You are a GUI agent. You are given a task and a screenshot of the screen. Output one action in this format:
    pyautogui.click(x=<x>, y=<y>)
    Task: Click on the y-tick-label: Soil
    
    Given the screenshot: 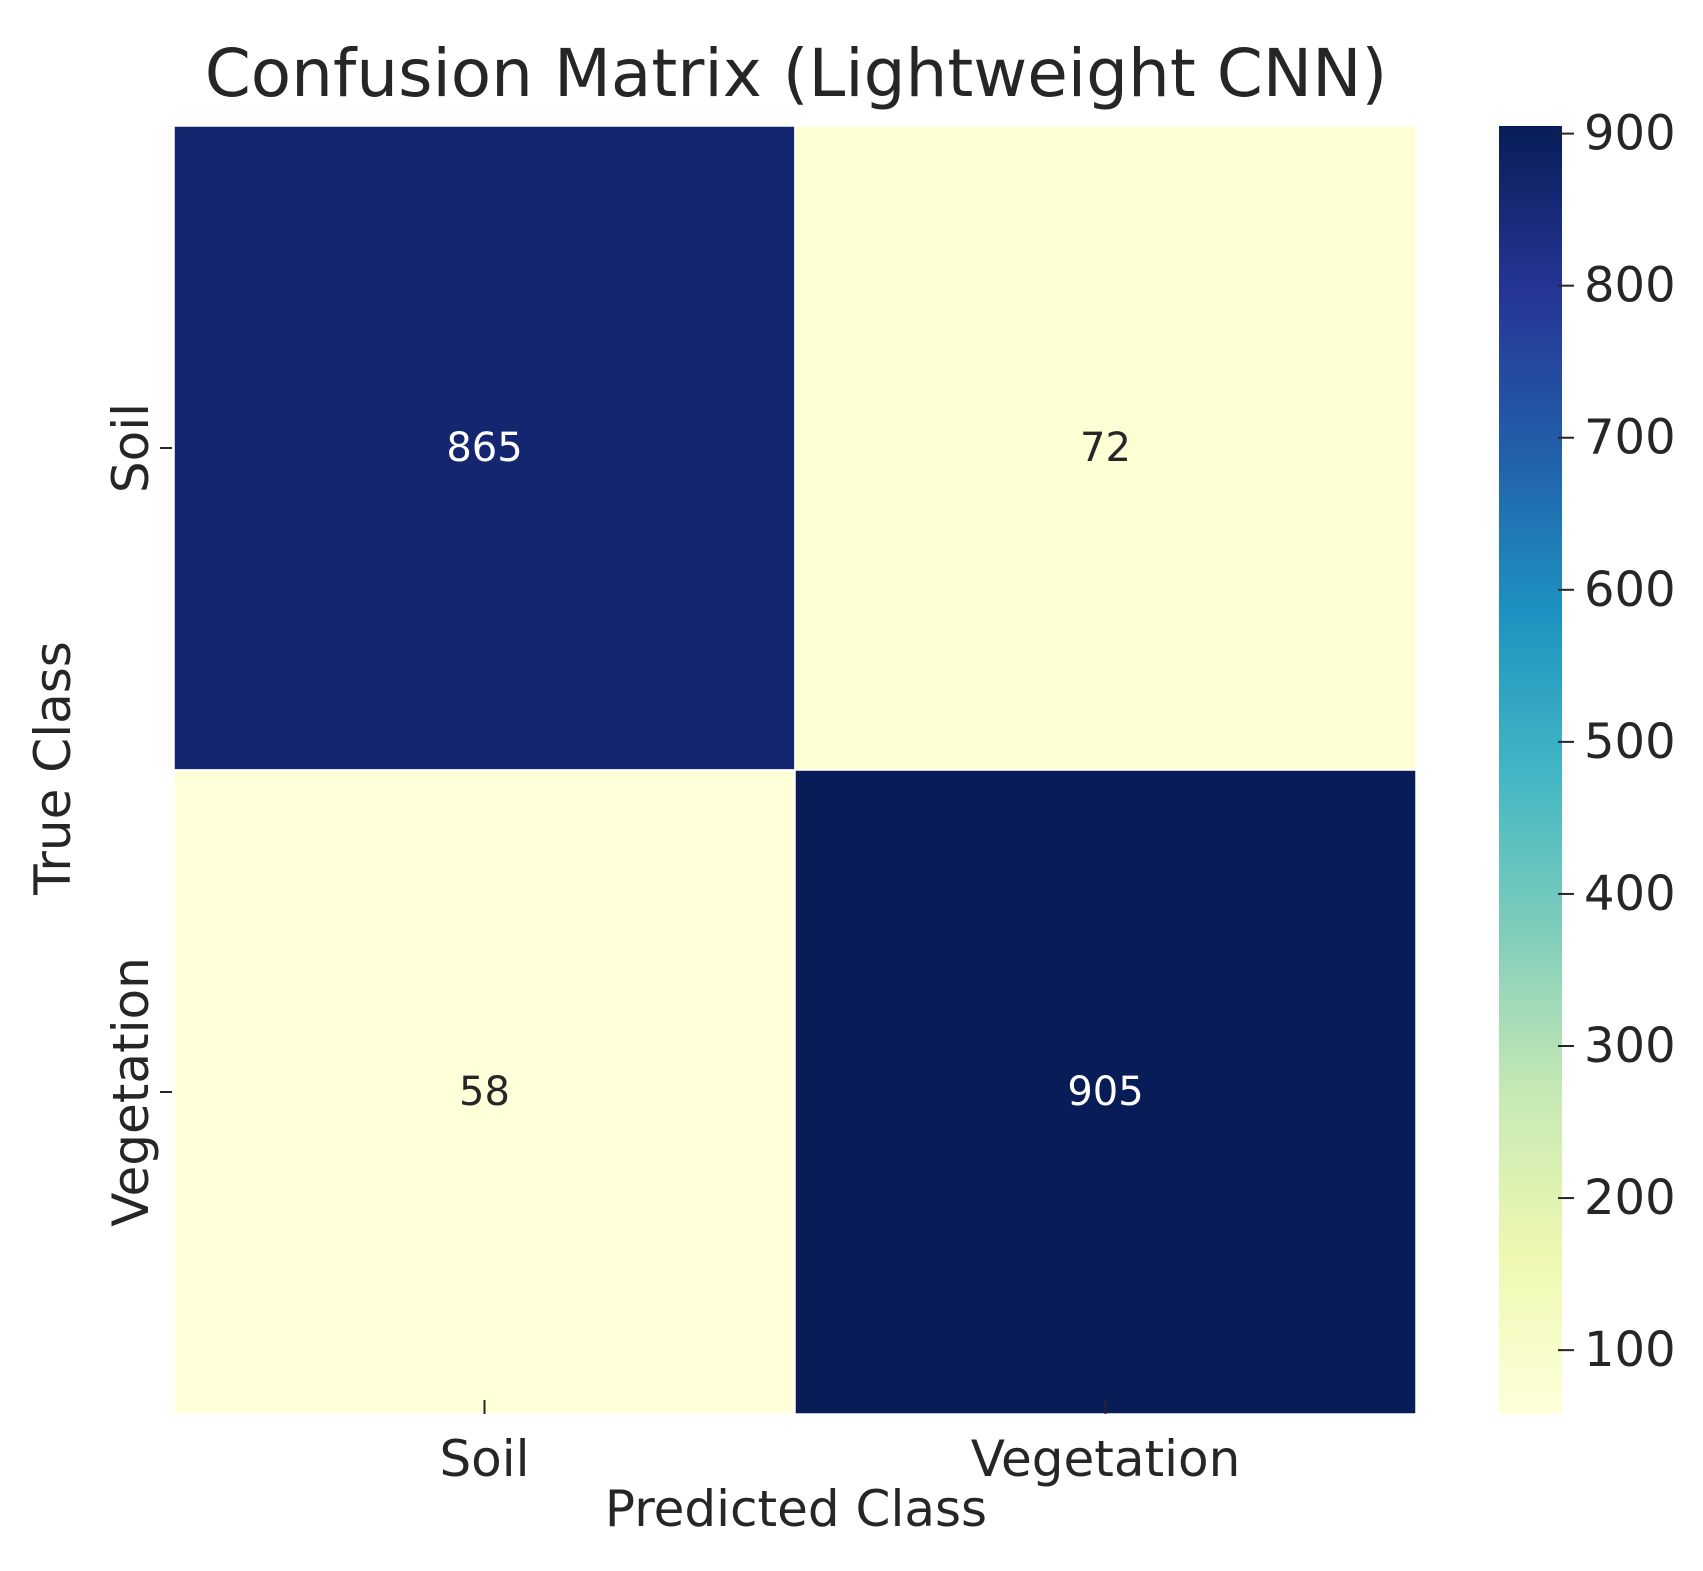 What is the action you would take?
    pyautogui.click(x=131, y=448)
    